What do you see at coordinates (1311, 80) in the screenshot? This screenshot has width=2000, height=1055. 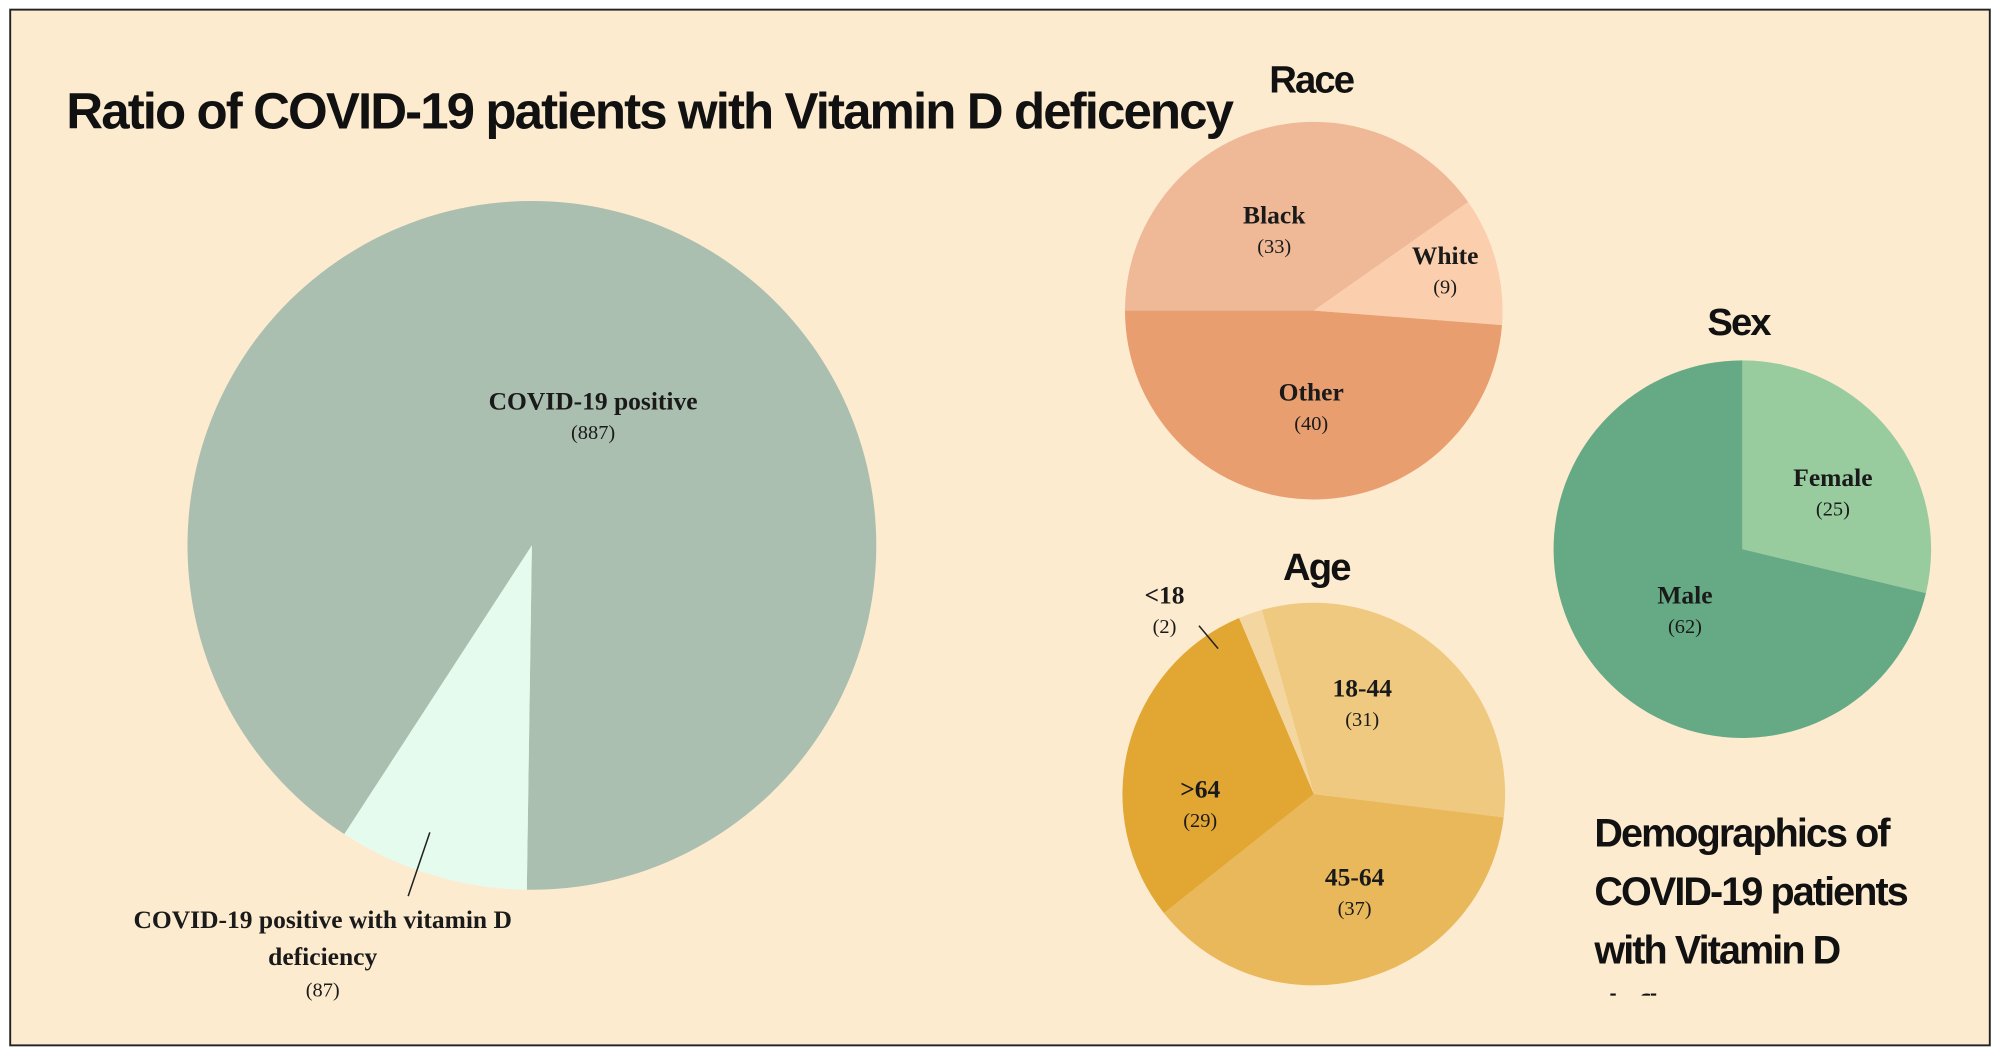 I see `chart-title: Race` at bounding box center [1311, 80].